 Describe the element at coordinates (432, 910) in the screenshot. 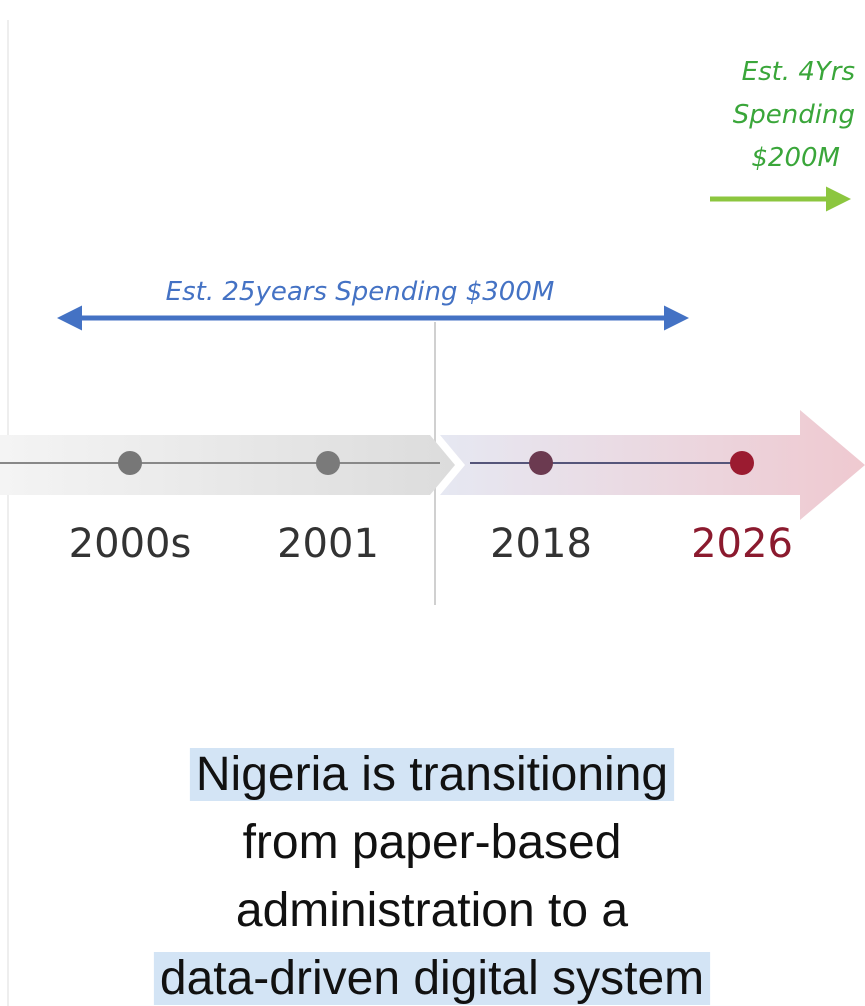

I see `caption-line: administration to a` at that location.